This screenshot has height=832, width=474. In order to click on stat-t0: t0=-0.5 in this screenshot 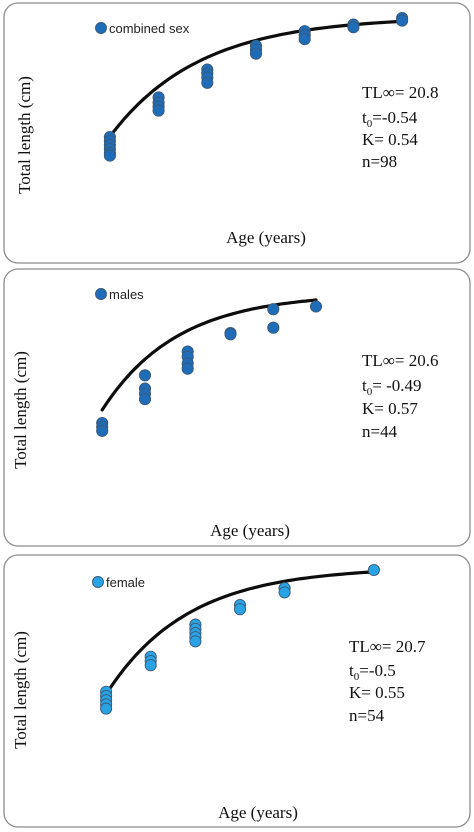, I will do `click(372, 672)`.